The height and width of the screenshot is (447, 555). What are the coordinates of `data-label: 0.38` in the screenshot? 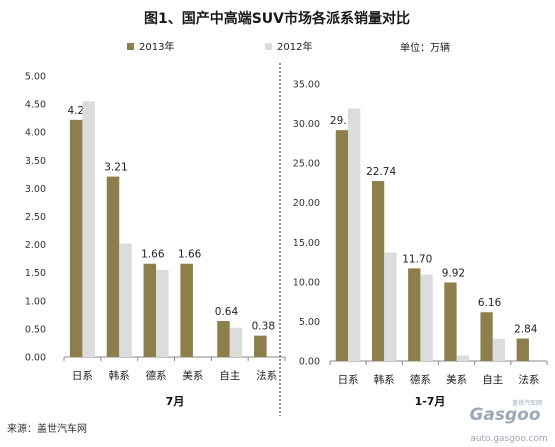 It's located at (263, 327).